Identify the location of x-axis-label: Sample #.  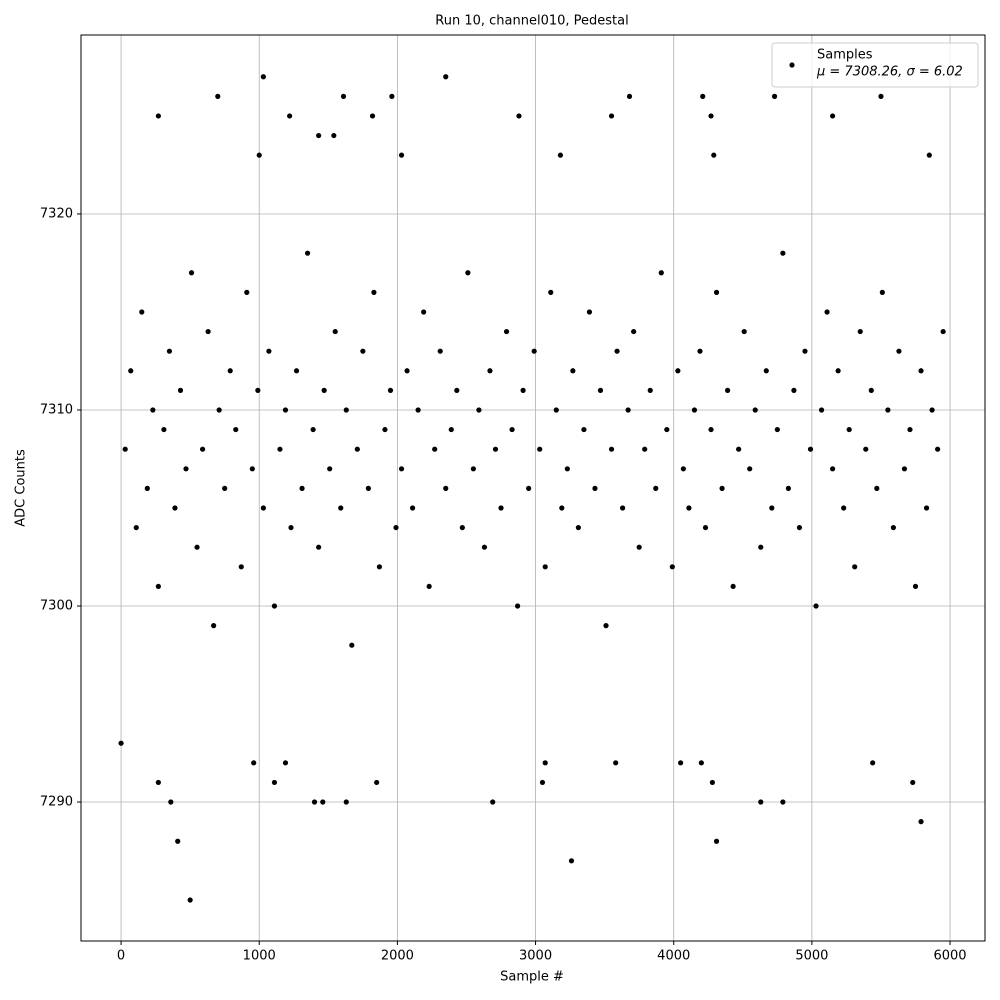
(532, 977).